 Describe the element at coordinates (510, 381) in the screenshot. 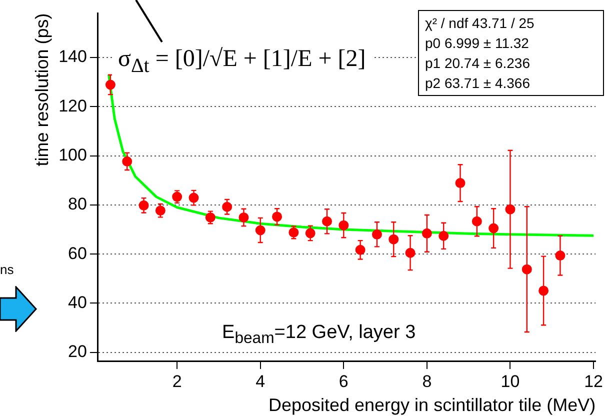

I see `x-tick-label: 10` at that location.